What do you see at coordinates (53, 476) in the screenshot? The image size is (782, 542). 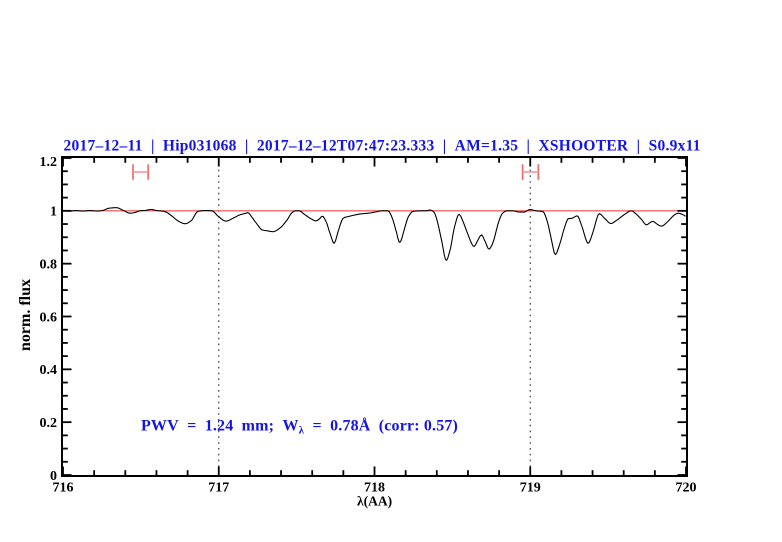 I see `svg-text: 0` at bounding box center [53, 476].